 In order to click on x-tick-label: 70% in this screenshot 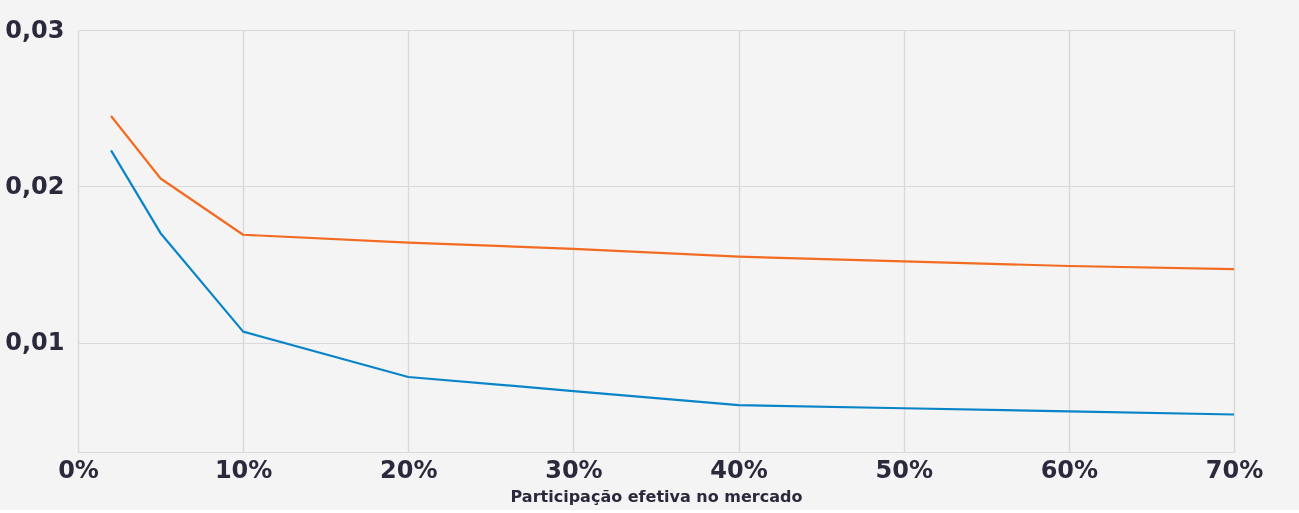, I will do `click(1234, 469)`.